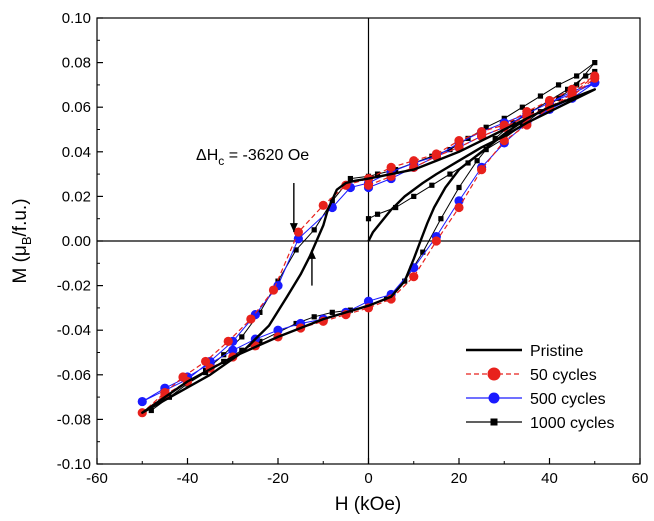  I want to click on x-tick-label: -60, so click(97, 478).